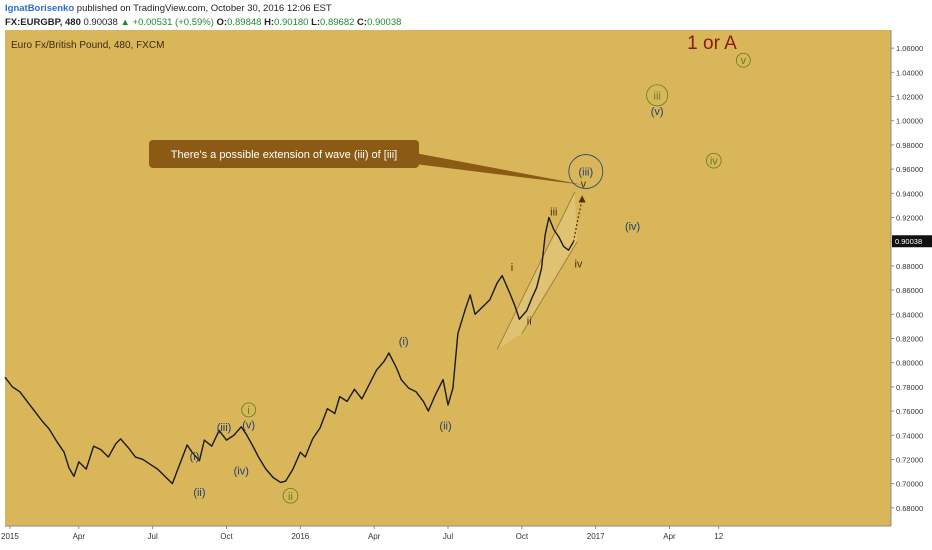  I want to click on chart-title: Euro Fx/British Pound, 480, FXCM, so click(87, 45).